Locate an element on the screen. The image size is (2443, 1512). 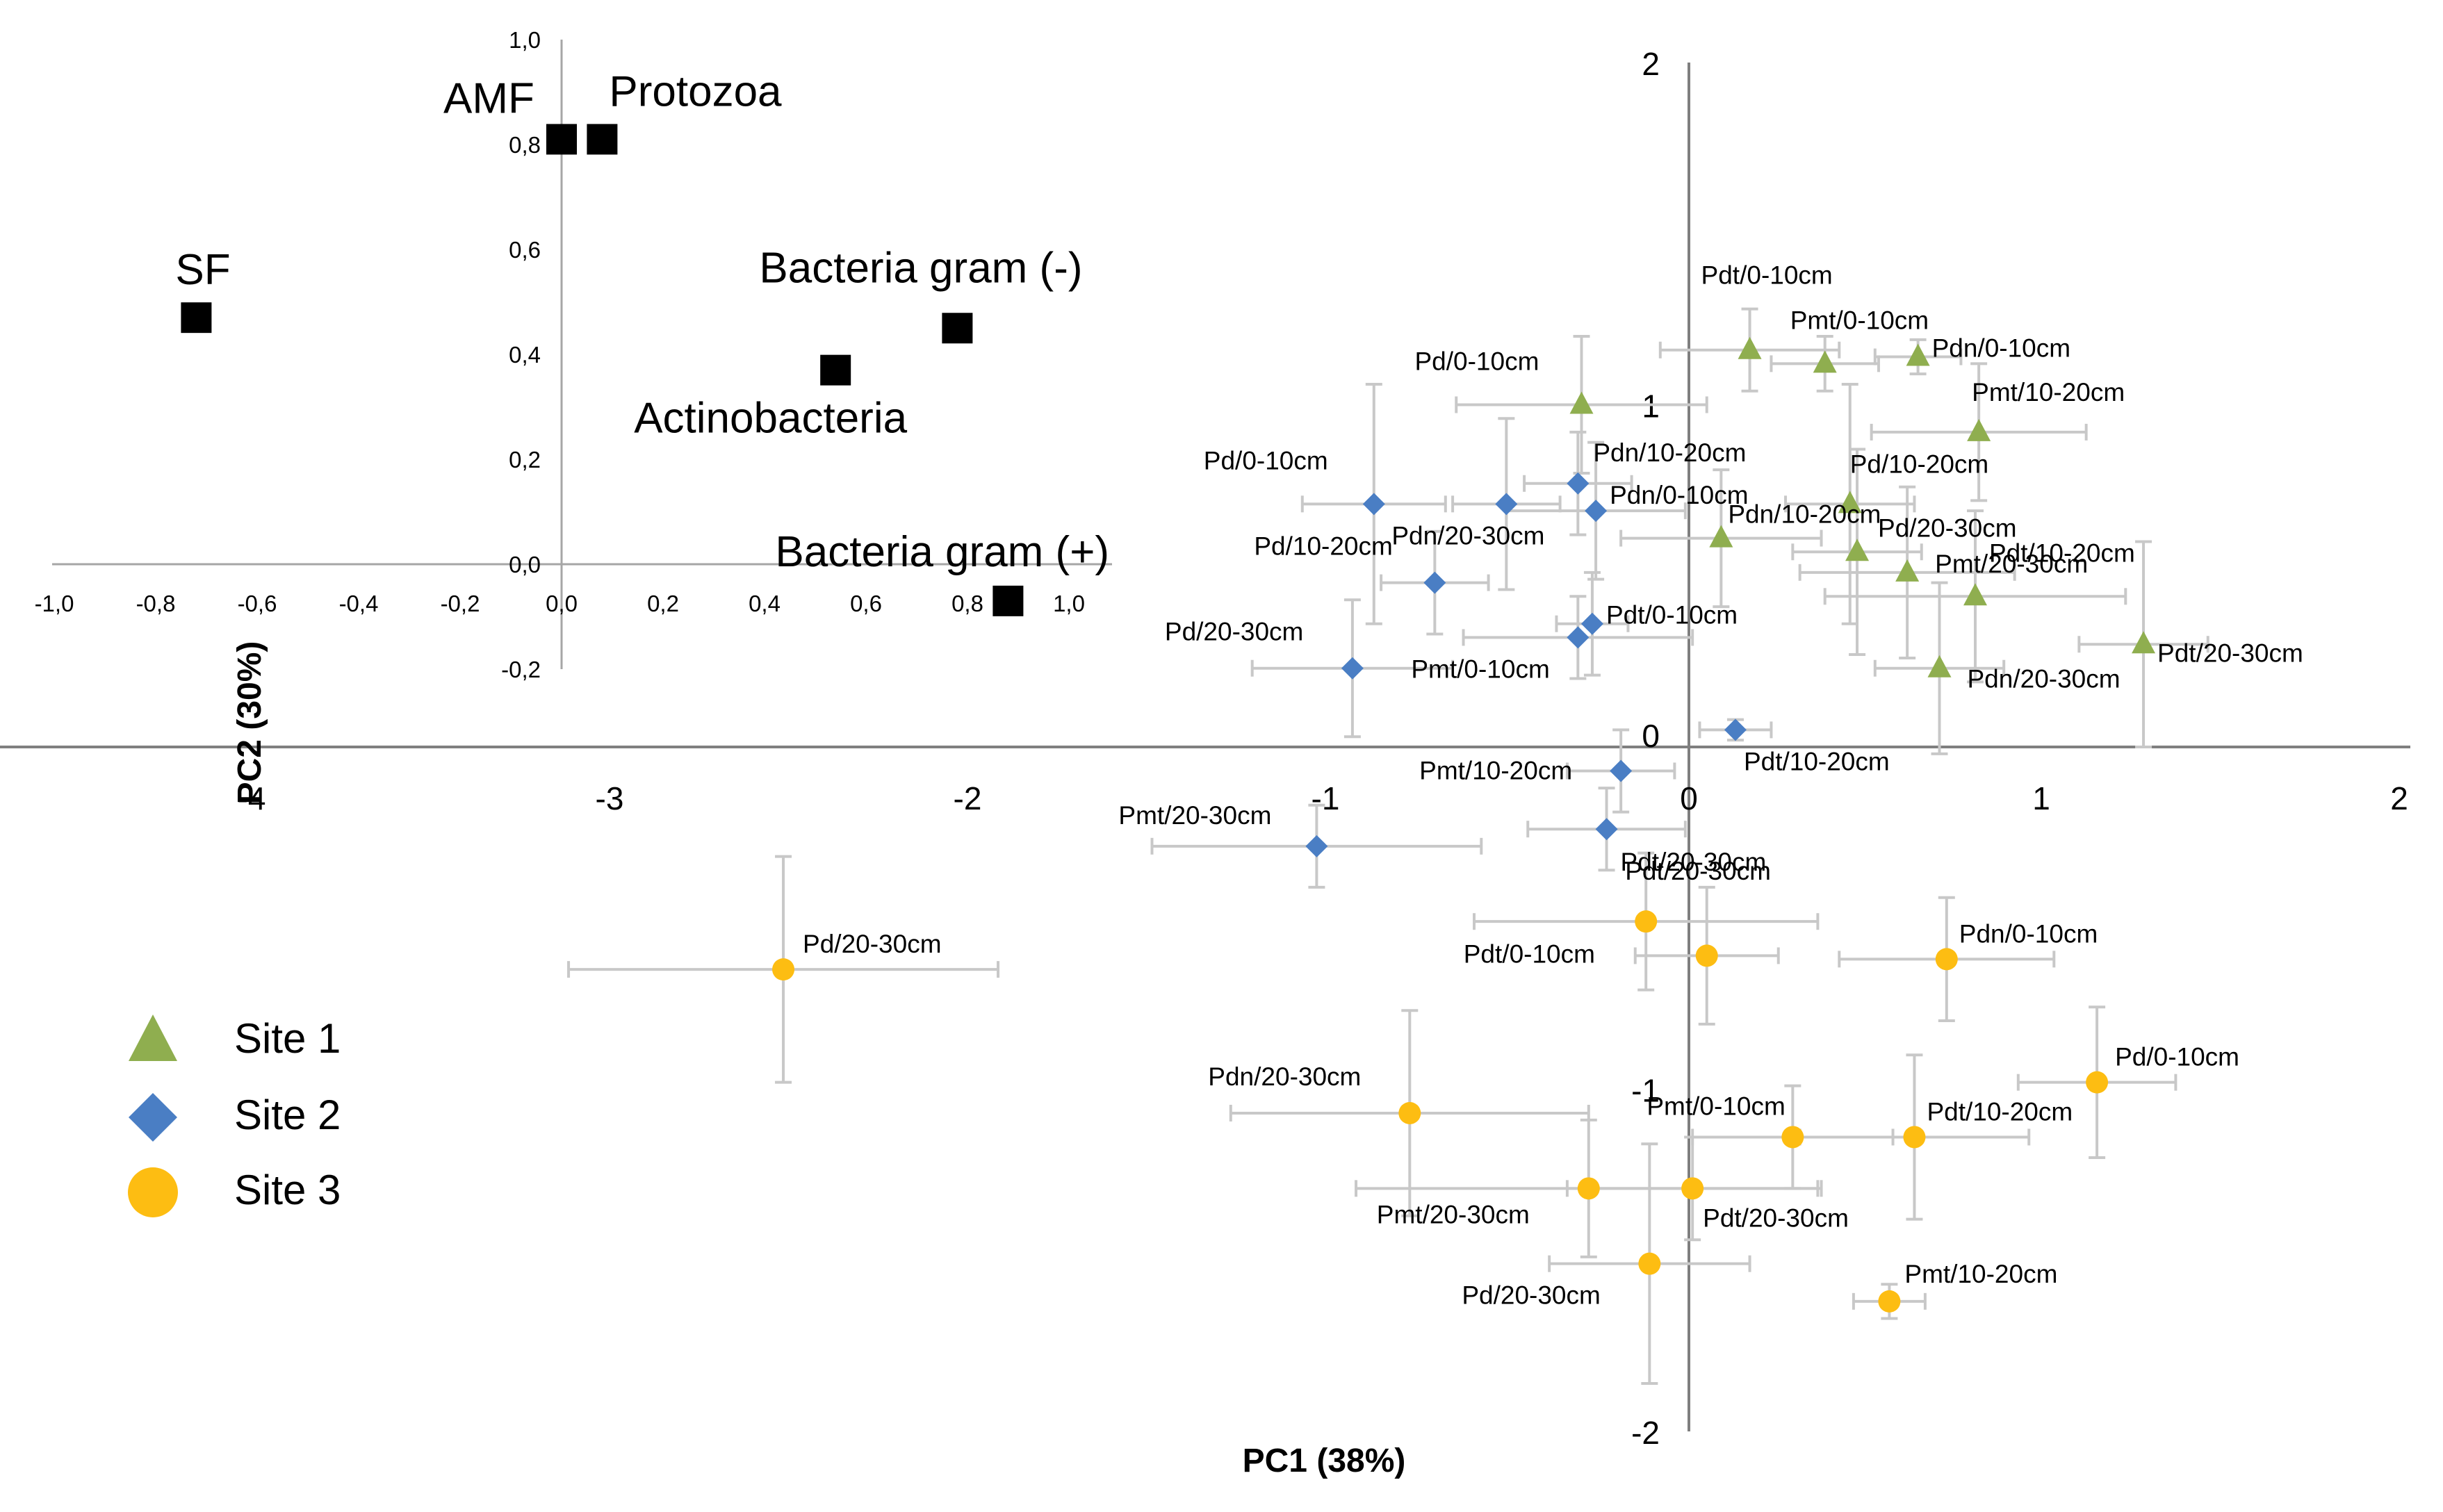
y-axis-title: PC2 (30%) is located at coordinates (250, 723).